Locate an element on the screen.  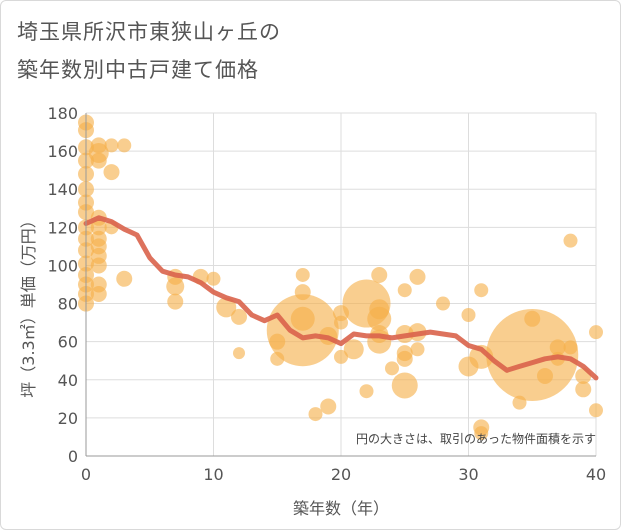
chart-title-line-2: 築年数別中古戸建て価格 is located at coordinates (138, 70).